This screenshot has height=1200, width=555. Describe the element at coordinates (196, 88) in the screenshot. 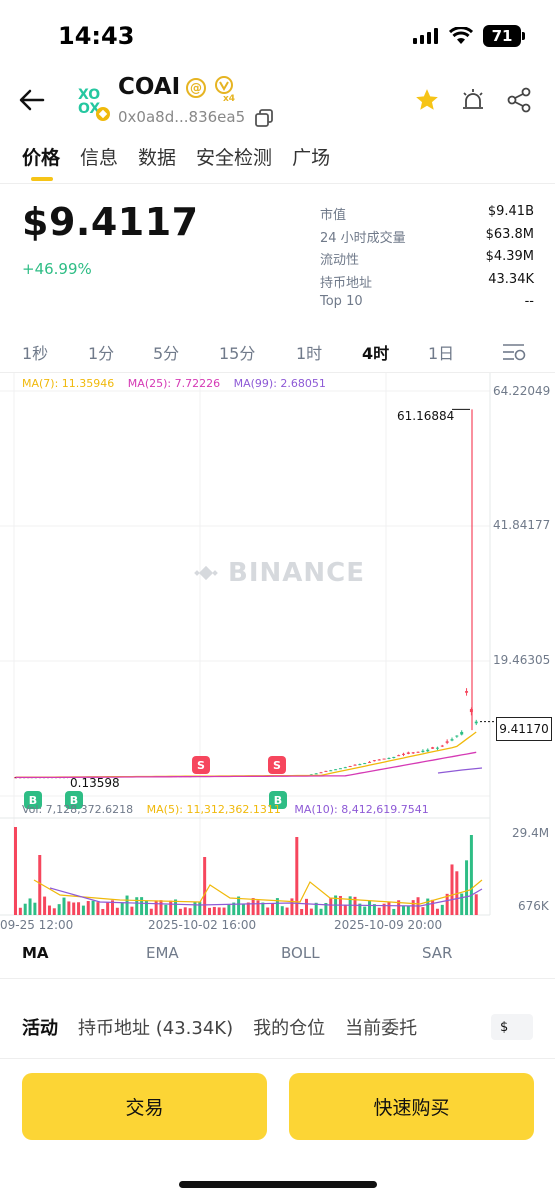

I see `at-badge-icon: @` at that location.